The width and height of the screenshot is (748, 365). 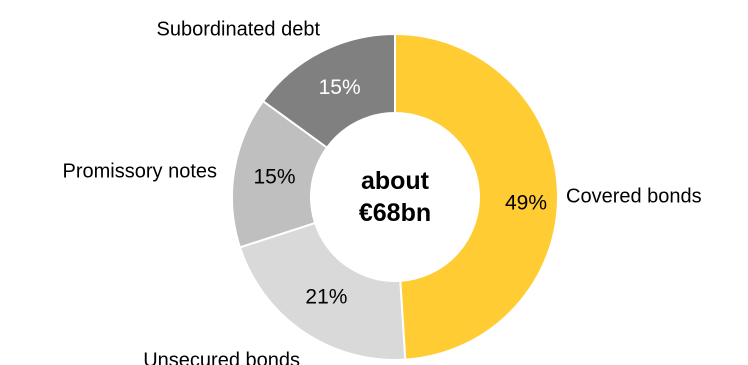 I want to click on slice-unsecured-bonds, so click(x=322, y=291).